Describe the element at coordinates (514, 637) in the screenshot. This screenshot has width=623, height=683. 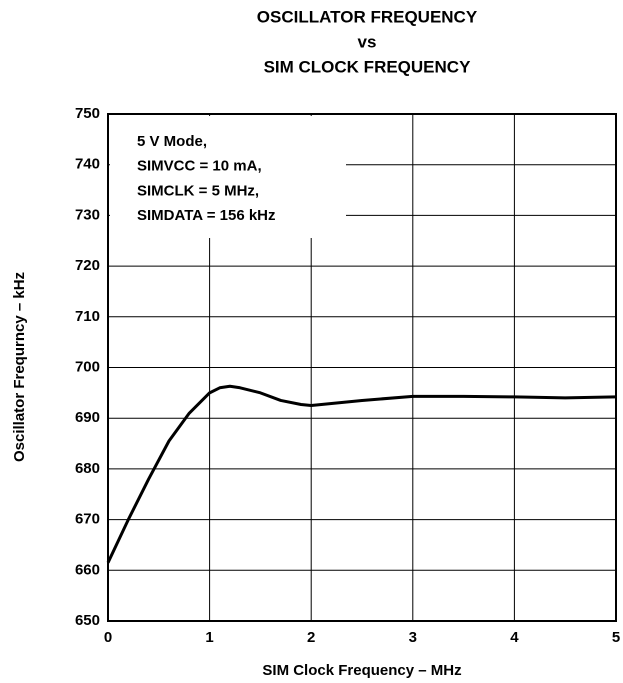
I see `x-tick-label: 4` at that location.